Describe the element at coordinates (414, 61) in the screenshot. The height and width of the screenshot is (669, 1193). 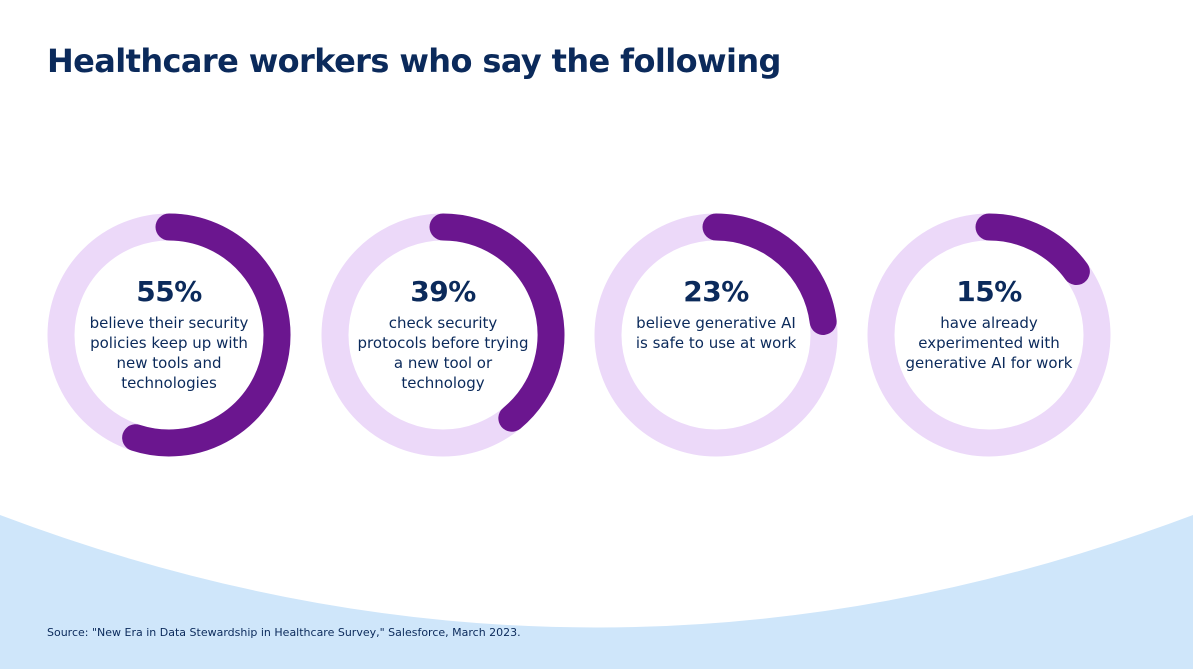
I see `page-title: Healthcare workers who say the following` at that location.